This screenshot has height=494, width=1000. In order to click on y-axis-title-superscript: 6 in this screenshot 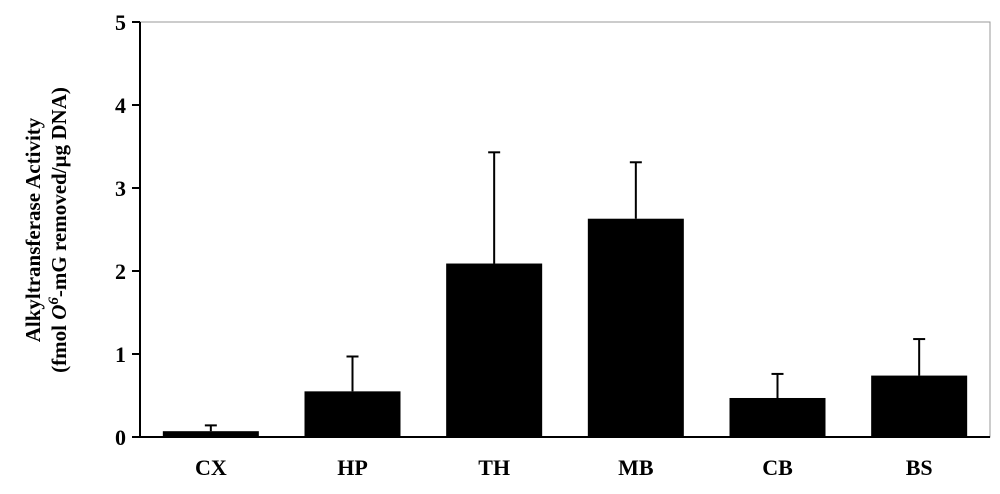, I will do `click(54, 301)`.